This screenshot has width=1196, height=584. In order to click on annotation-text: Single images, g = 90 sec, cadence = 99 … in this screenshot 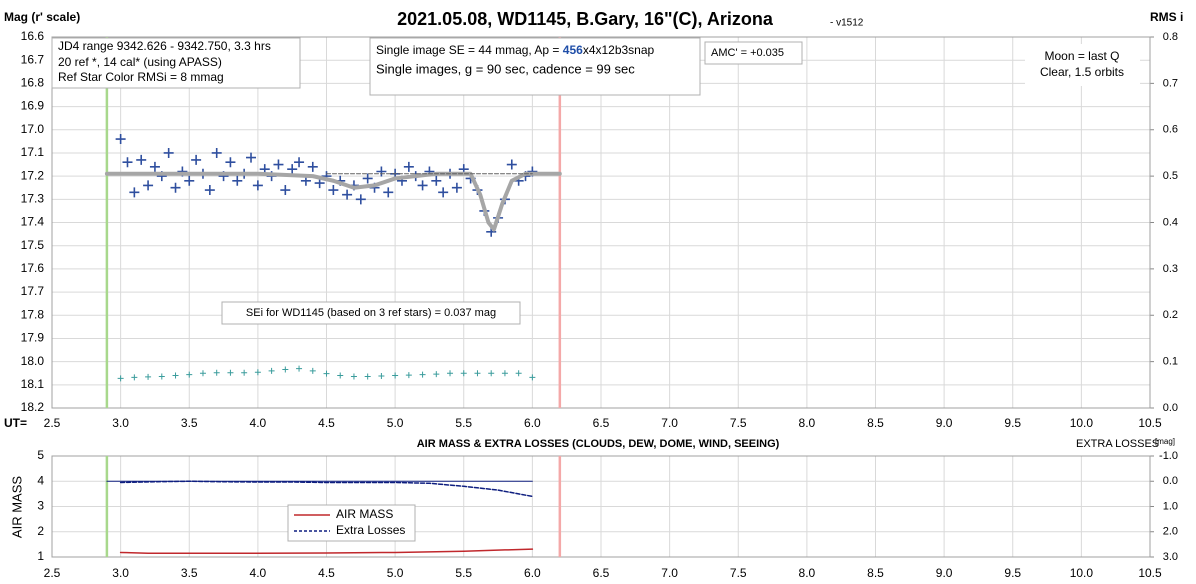, I will do `click(505, 68)`.